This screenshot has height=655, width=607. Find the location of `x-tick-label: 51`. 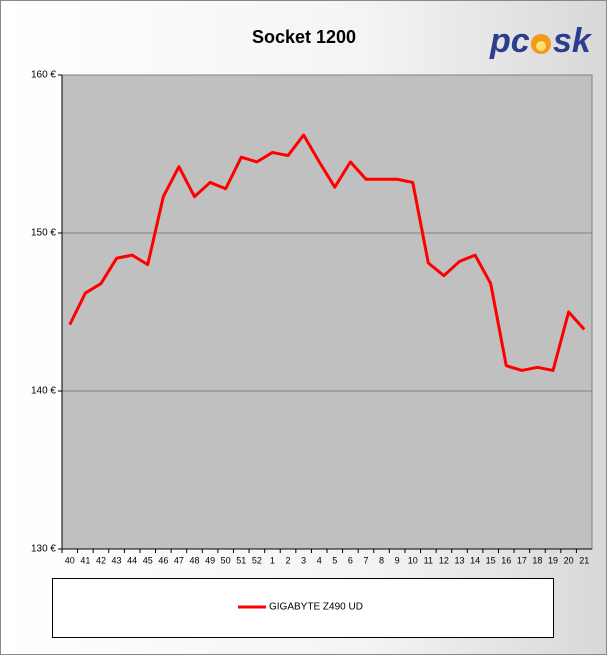

x-tick-label: 51 is located at coordinates (241, 560).